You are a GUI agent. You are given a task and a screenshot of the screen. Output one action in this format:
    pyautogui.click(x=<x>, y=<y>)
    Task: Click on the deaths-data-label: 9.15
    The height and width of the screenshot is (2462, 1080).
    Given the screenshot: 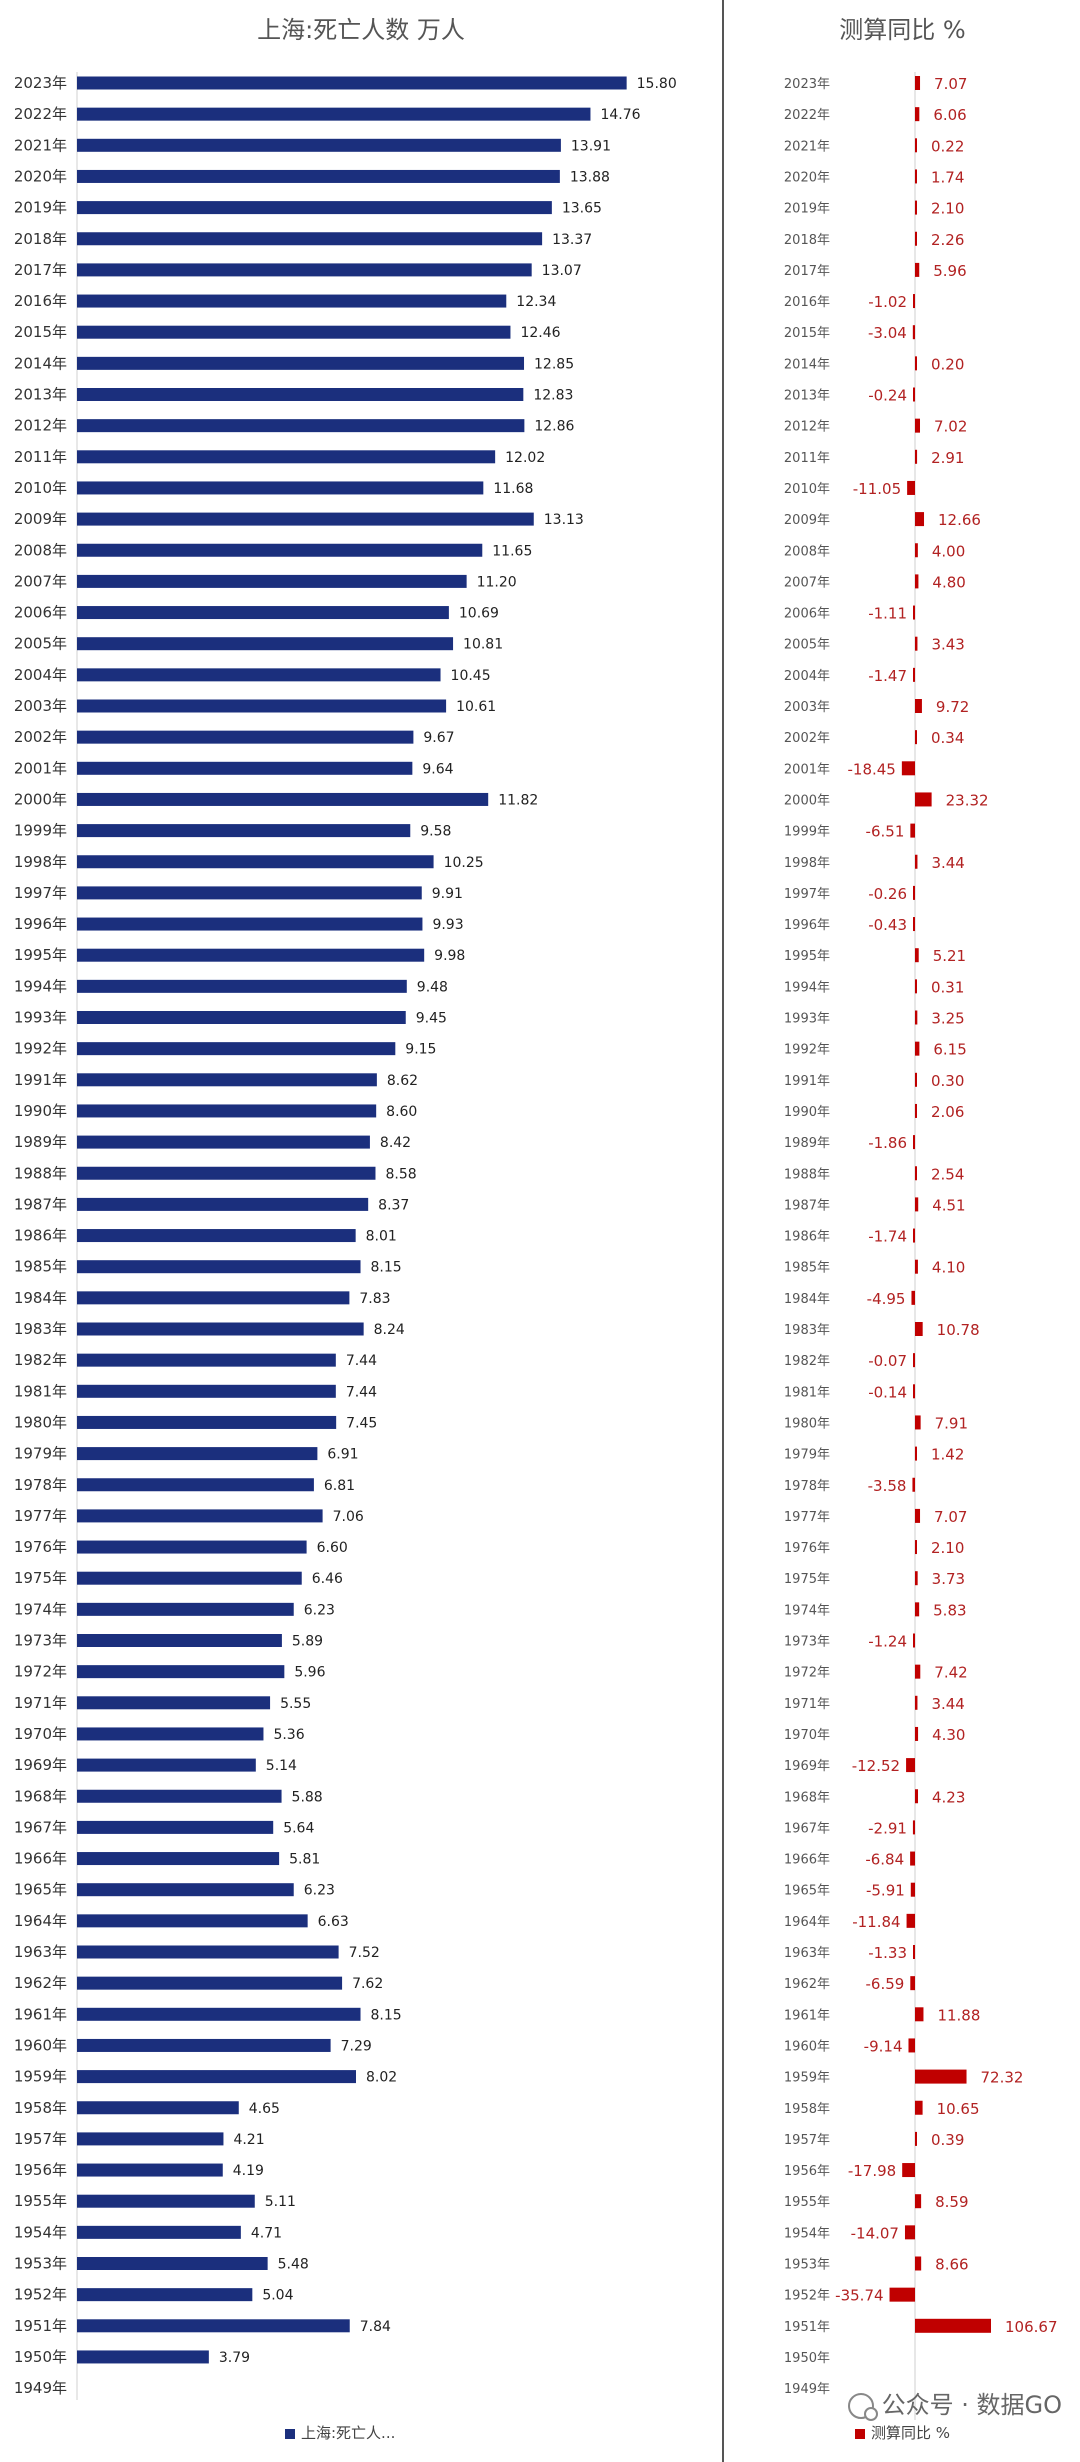 What is the action you would take?
    pyautogui.click(x=420, y=1050)
    